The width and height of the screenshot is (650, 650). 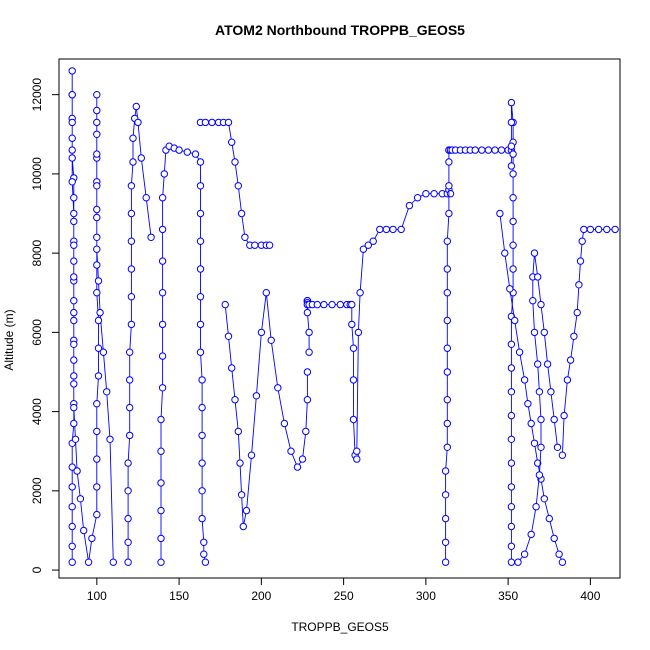 What do you see at coordinates (139, 334) in the screenshot?
I see `series-line` at bounding box center [139, 334].